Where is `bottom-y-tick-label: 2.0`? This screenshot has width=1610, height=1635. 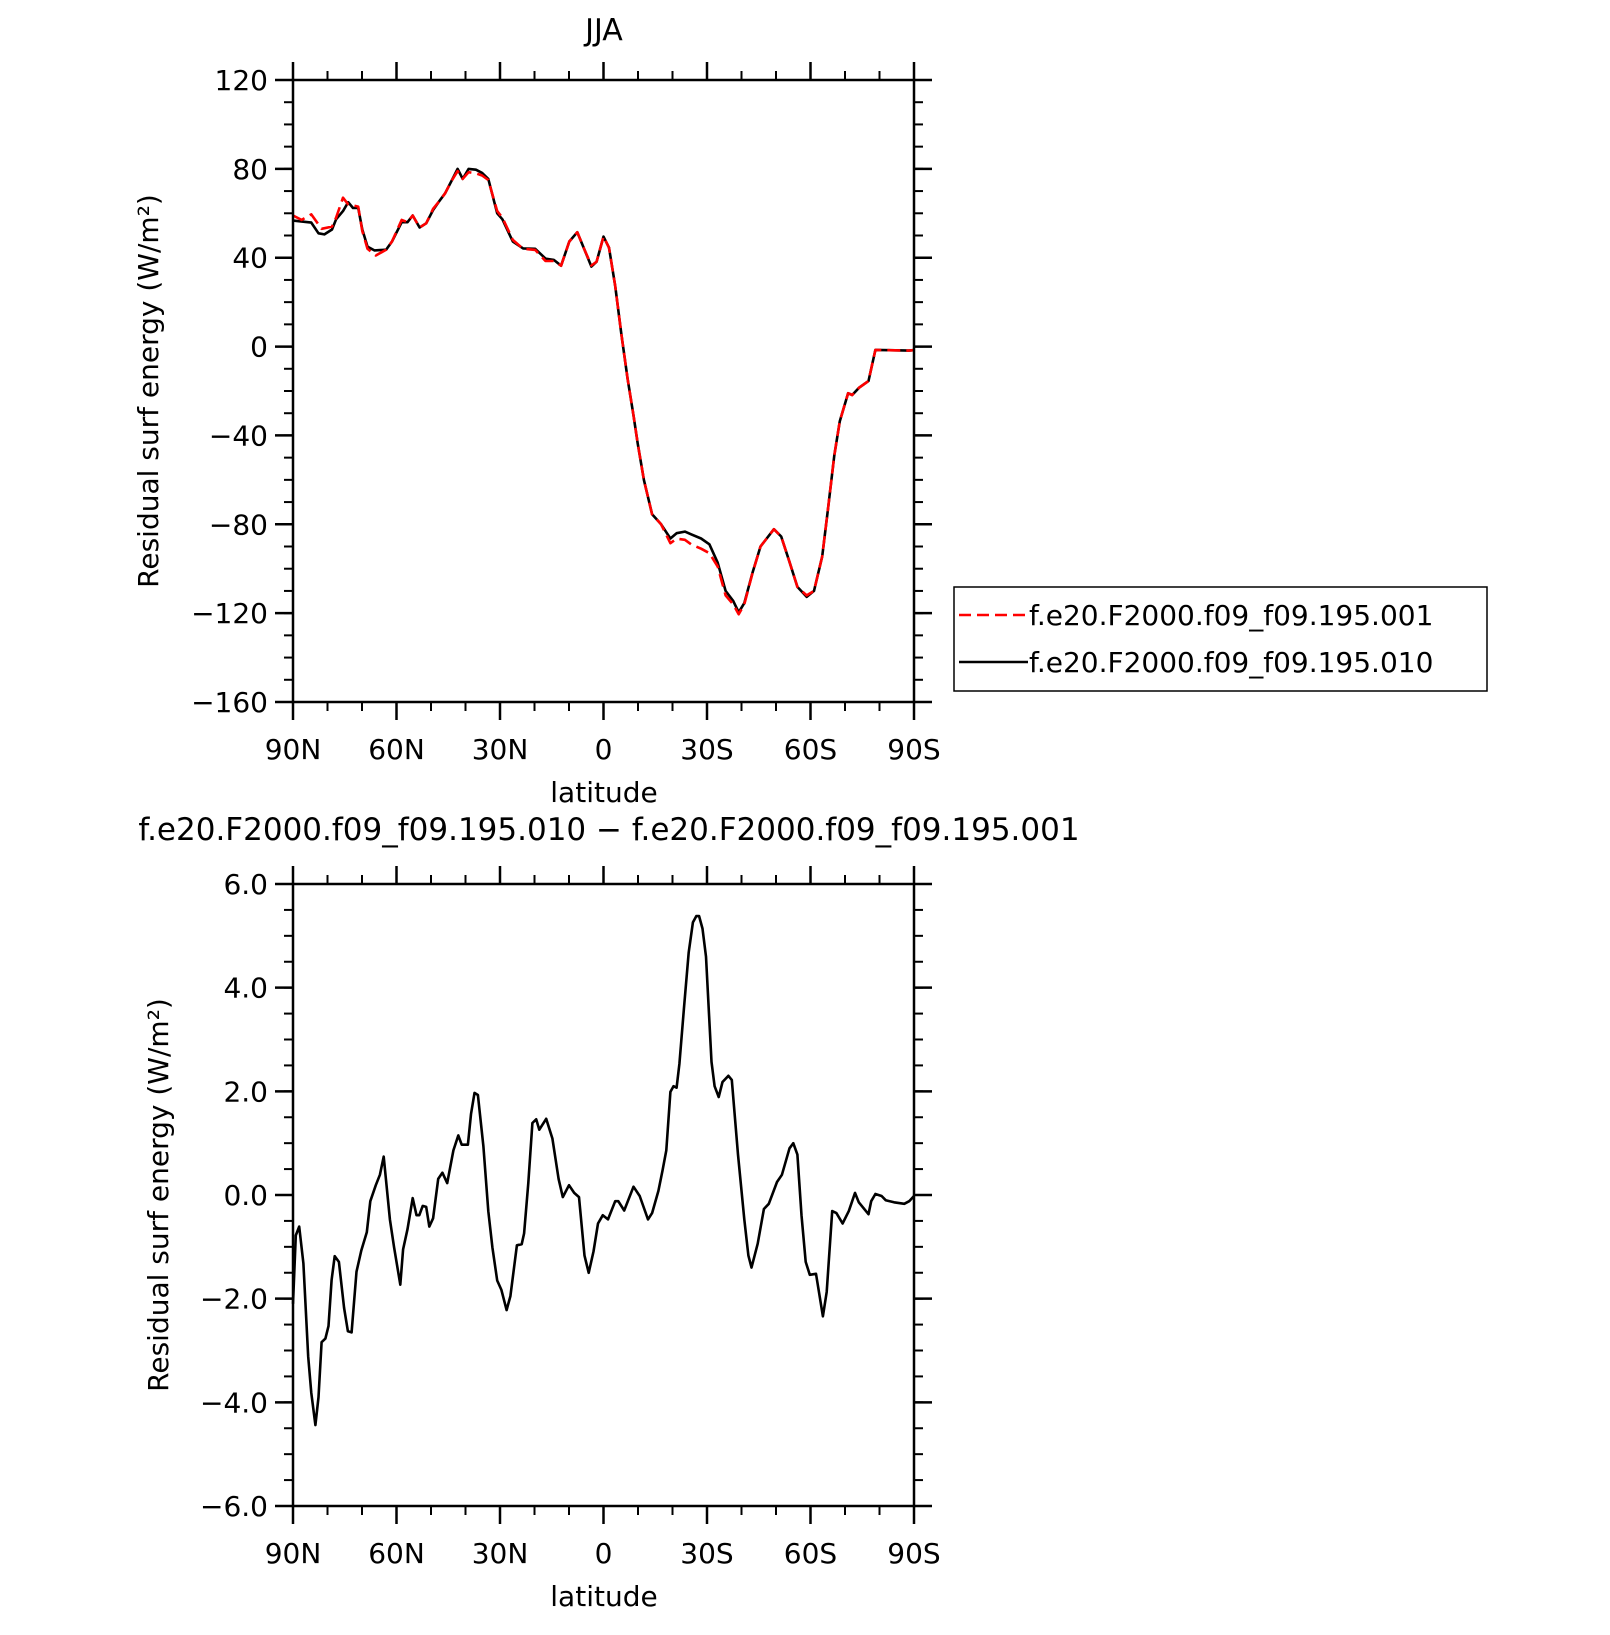
bottom-y-tick-label: 2.0 is located at coordinates (245, 1091).